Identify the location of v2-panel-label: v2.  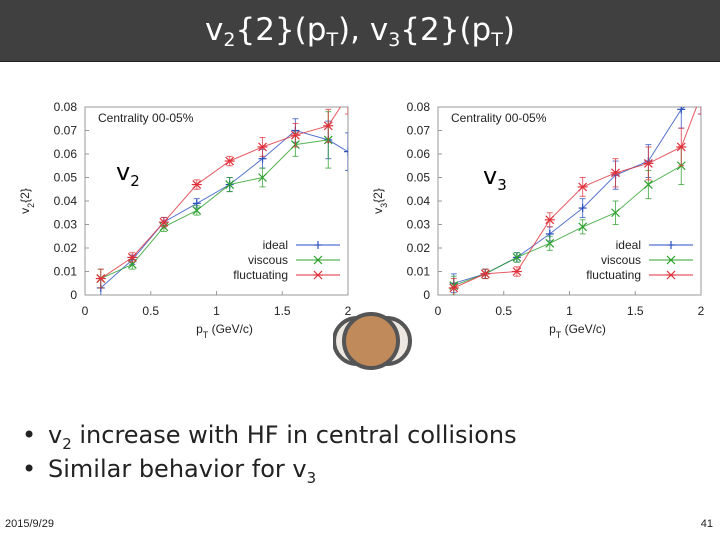
(128, 174).